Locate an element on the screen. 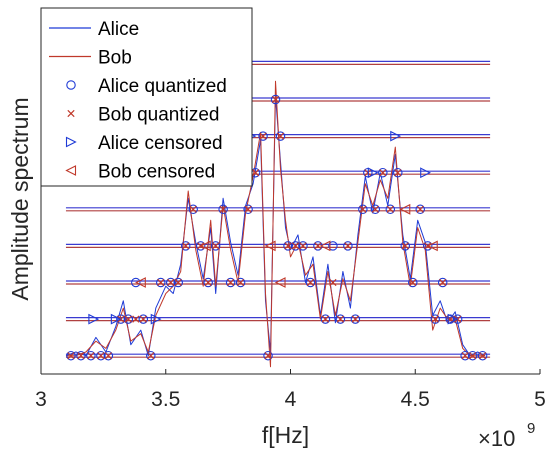  x-axis-label: f[Hz] is located at coordinates (285, 435).